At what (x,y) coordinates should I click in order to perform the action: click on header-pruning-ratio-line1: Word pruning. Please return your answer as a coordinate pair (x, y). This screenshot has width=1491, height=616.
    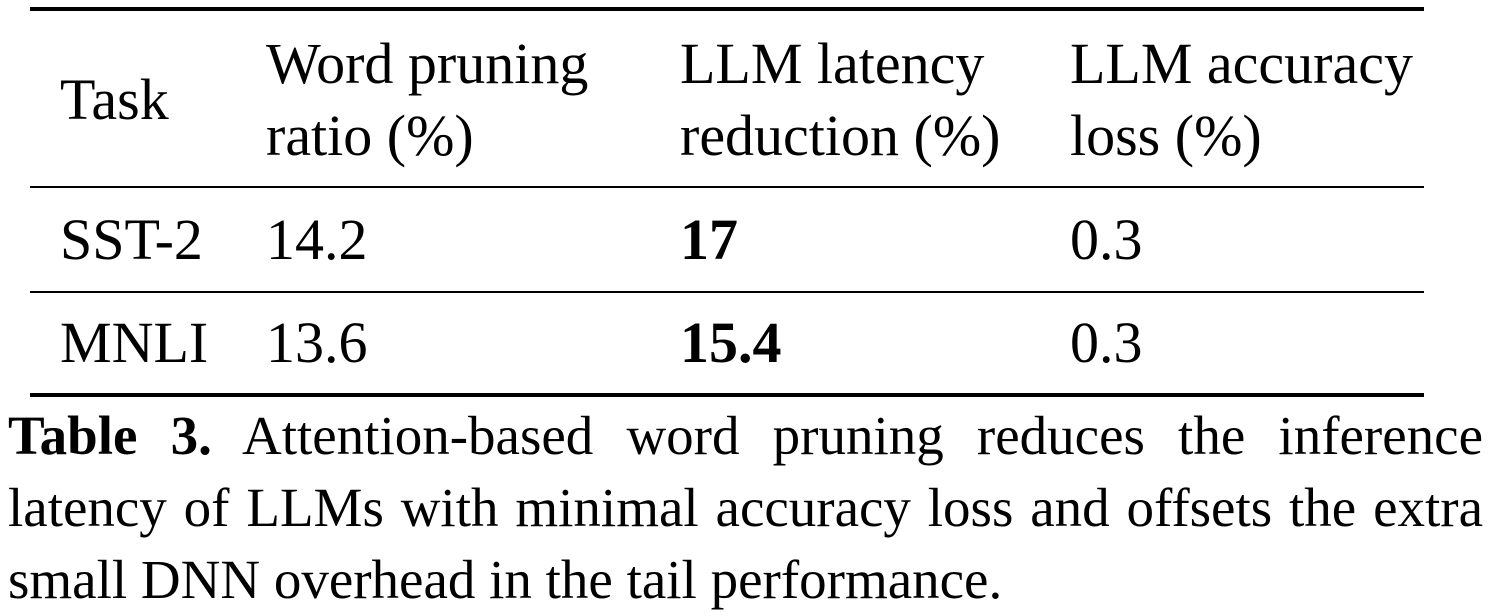
    Looking at the image, I should click on (427, 63).